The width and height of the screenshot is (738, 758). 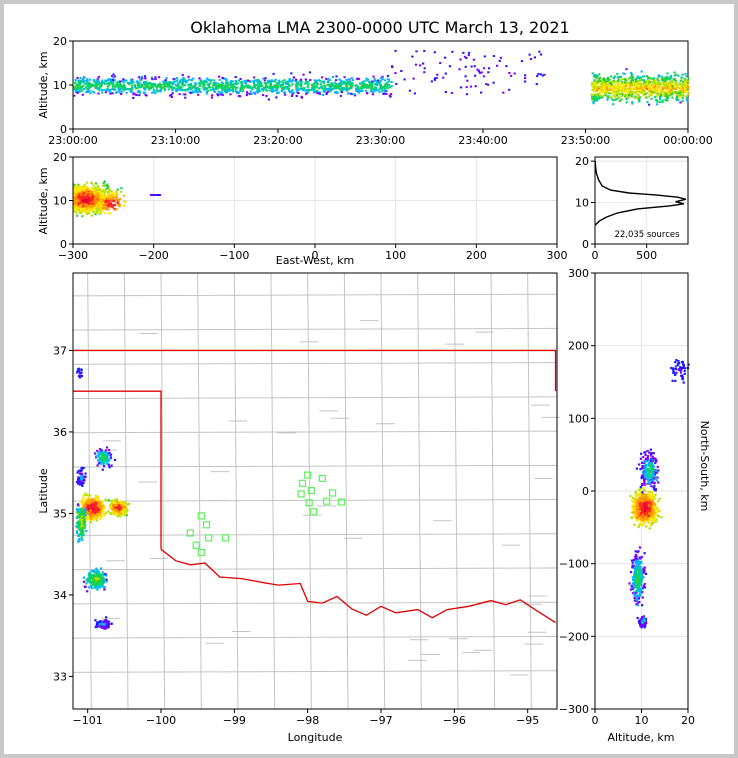 What do you see at coordinates (60, 85) in the screenshot?
I see `time-height-ytick: 10` at bounding box center [60, 85].